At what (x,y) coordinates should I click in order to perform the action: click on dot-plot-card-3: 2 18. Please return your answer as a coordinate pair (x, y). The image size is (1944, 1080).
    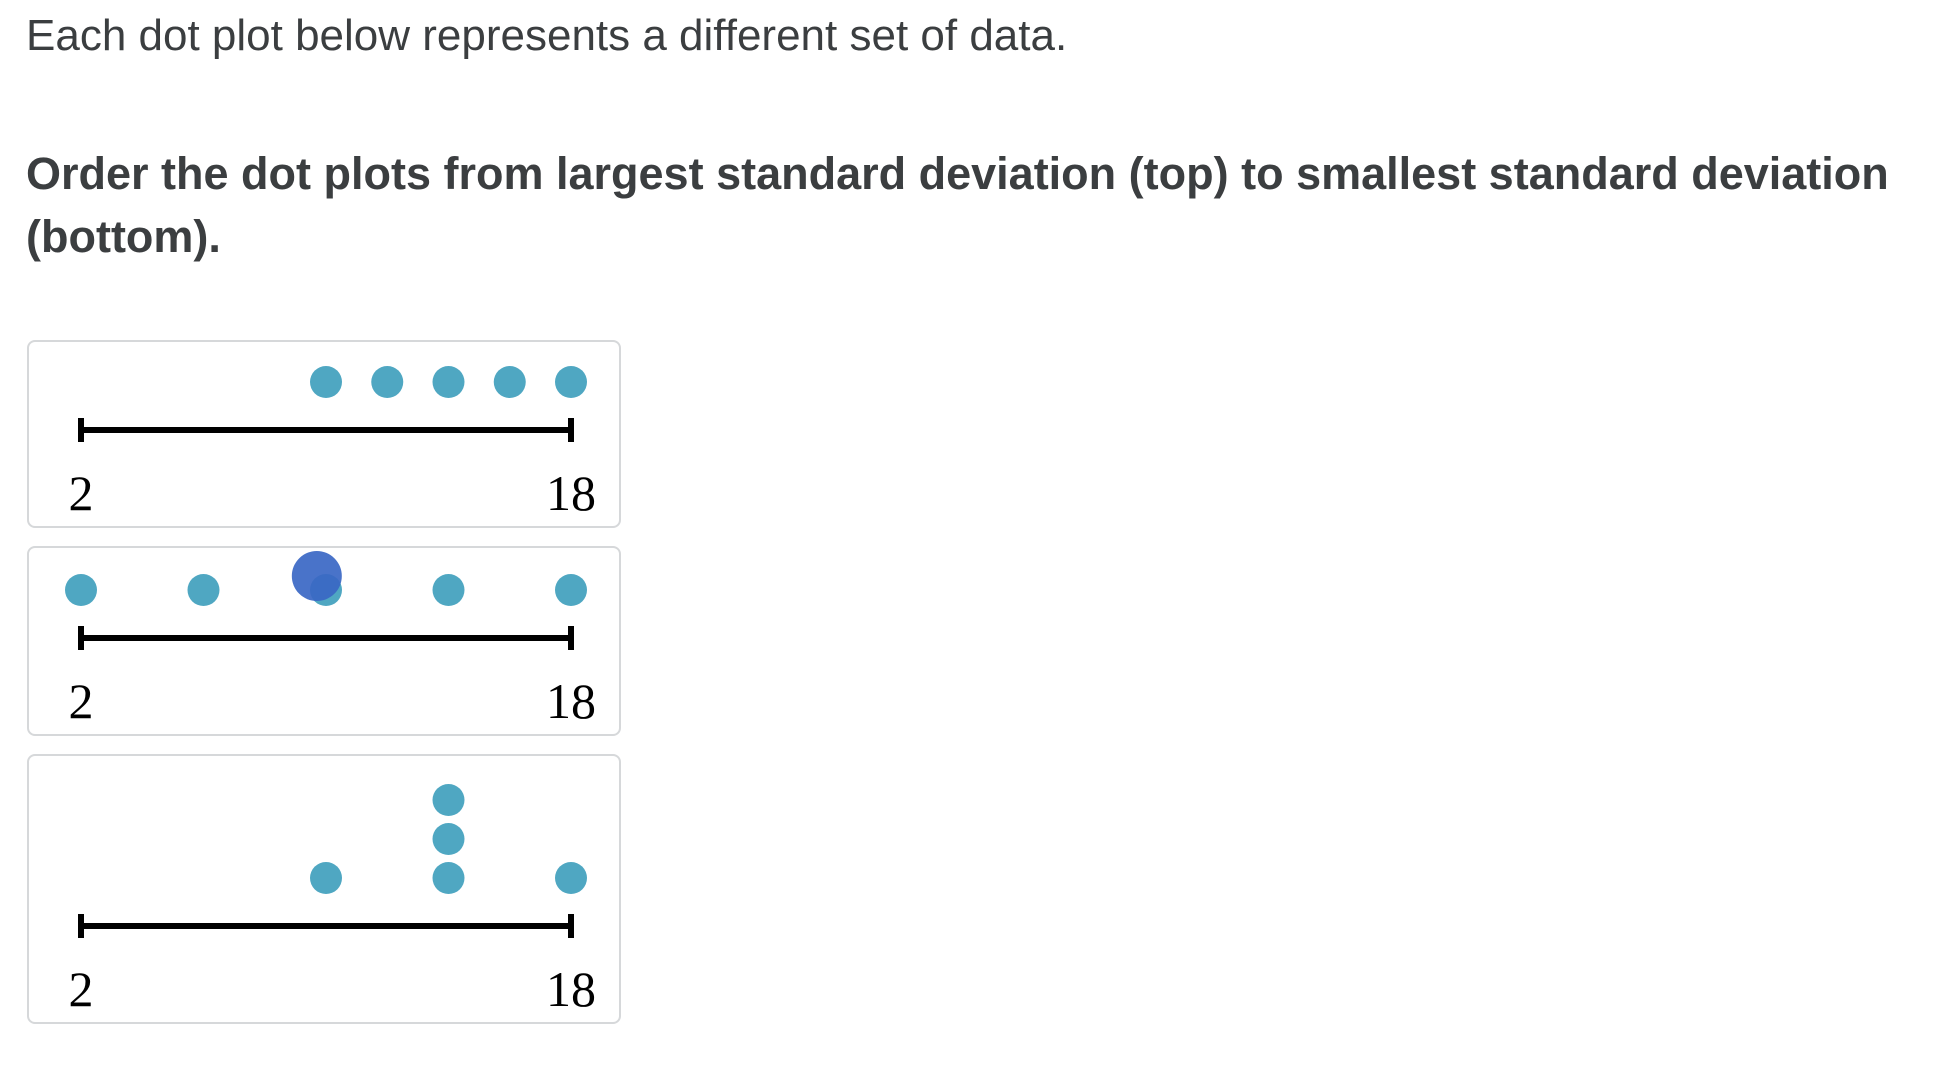
    Looking at the image, I should click on (324, 889).